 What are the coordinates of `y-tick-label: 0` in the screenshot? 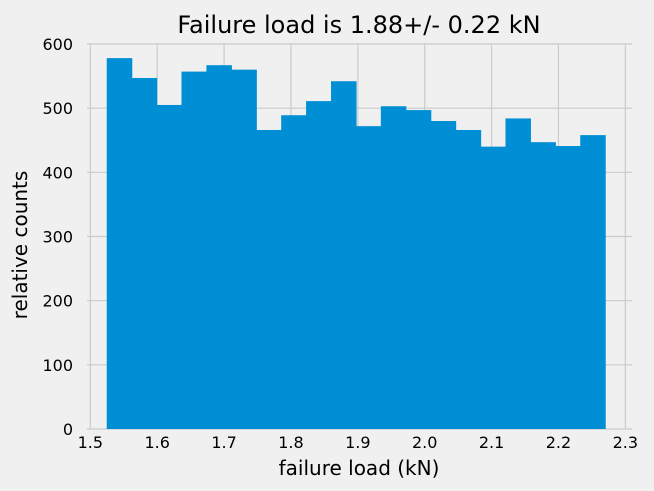 It's located at (68, 429).